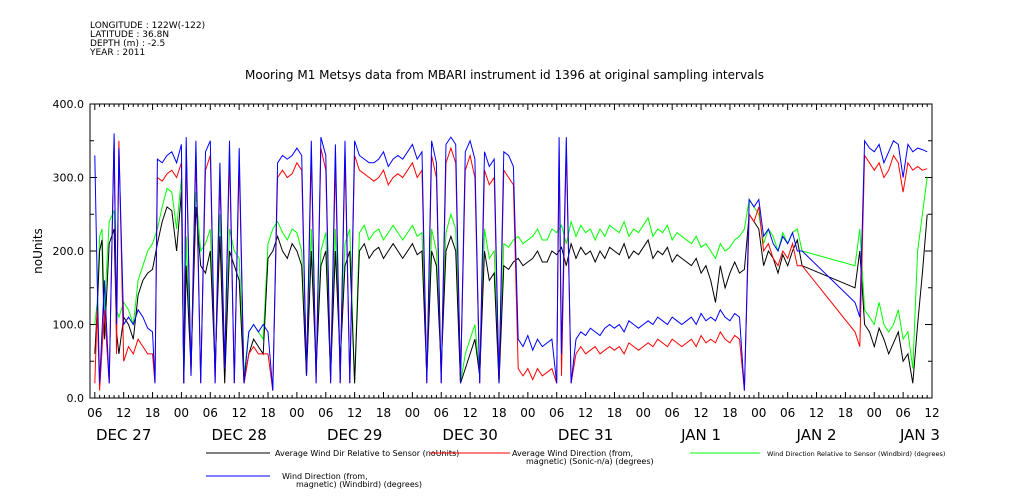 This screenshot has width=1009, height=504. I want to click on y-axis-label: noUnits, so click(38, 251).